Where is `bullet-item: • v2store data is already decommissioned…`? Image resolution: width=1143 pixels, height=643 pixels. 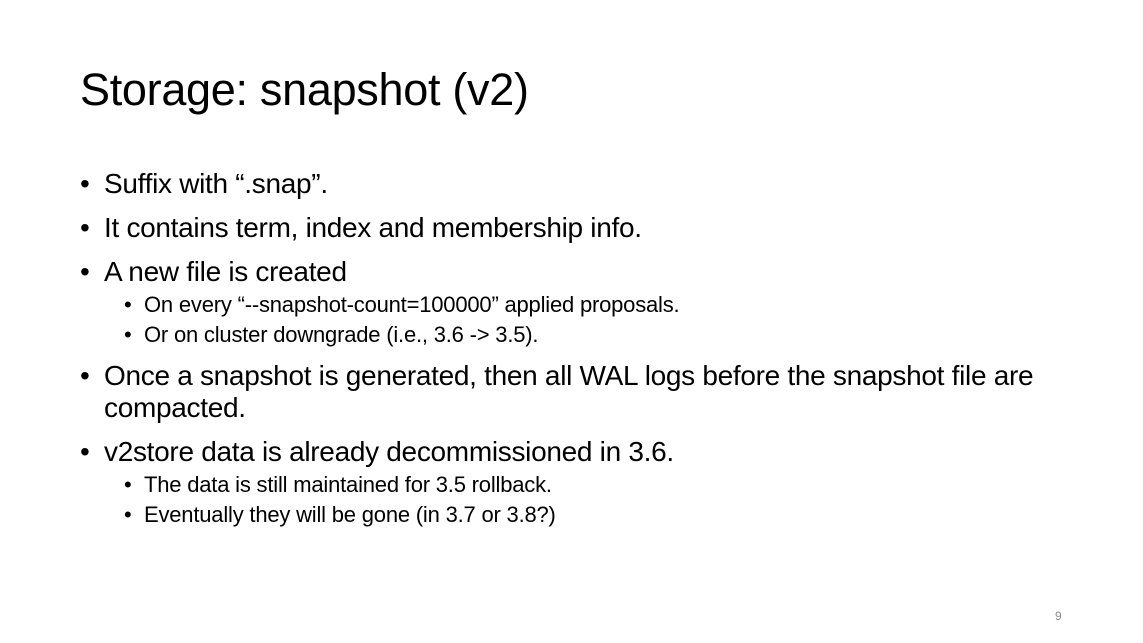
bullet-item: • v2store data is already decommissioned… is located at coordinates (575, 482).